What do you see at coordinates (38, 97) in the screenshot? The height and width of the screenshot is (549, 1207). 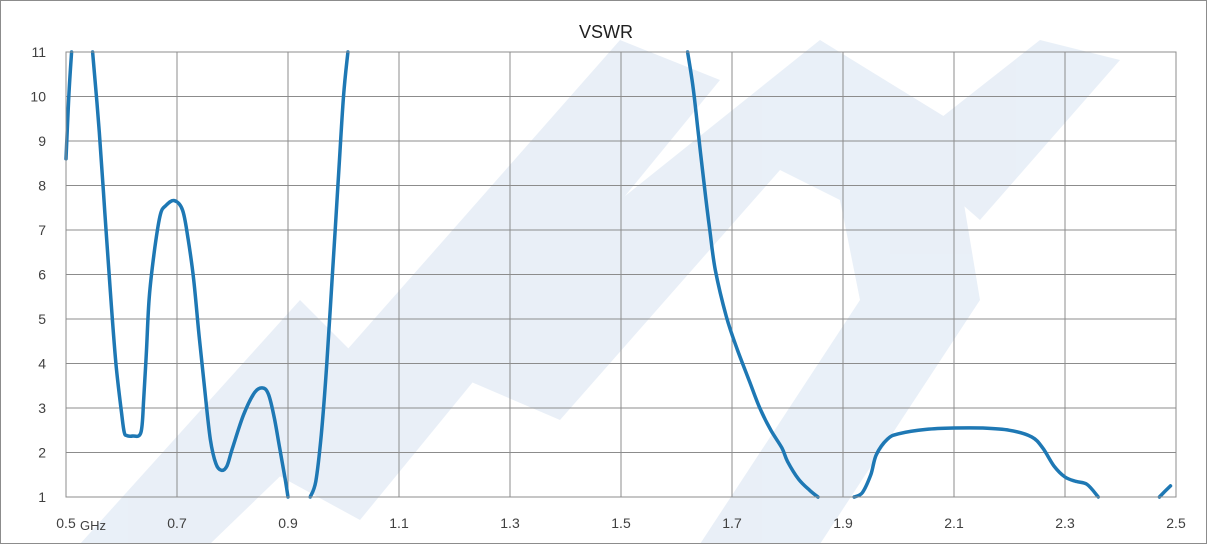 I see `y-tick-label: 10` at bounding box center [38, 97].